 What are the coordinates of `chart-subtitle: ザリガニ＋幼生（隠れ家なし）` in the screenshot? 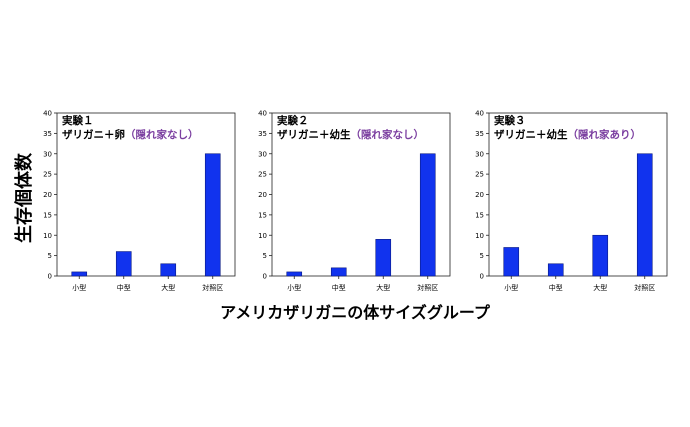 It's located at (350, 134).